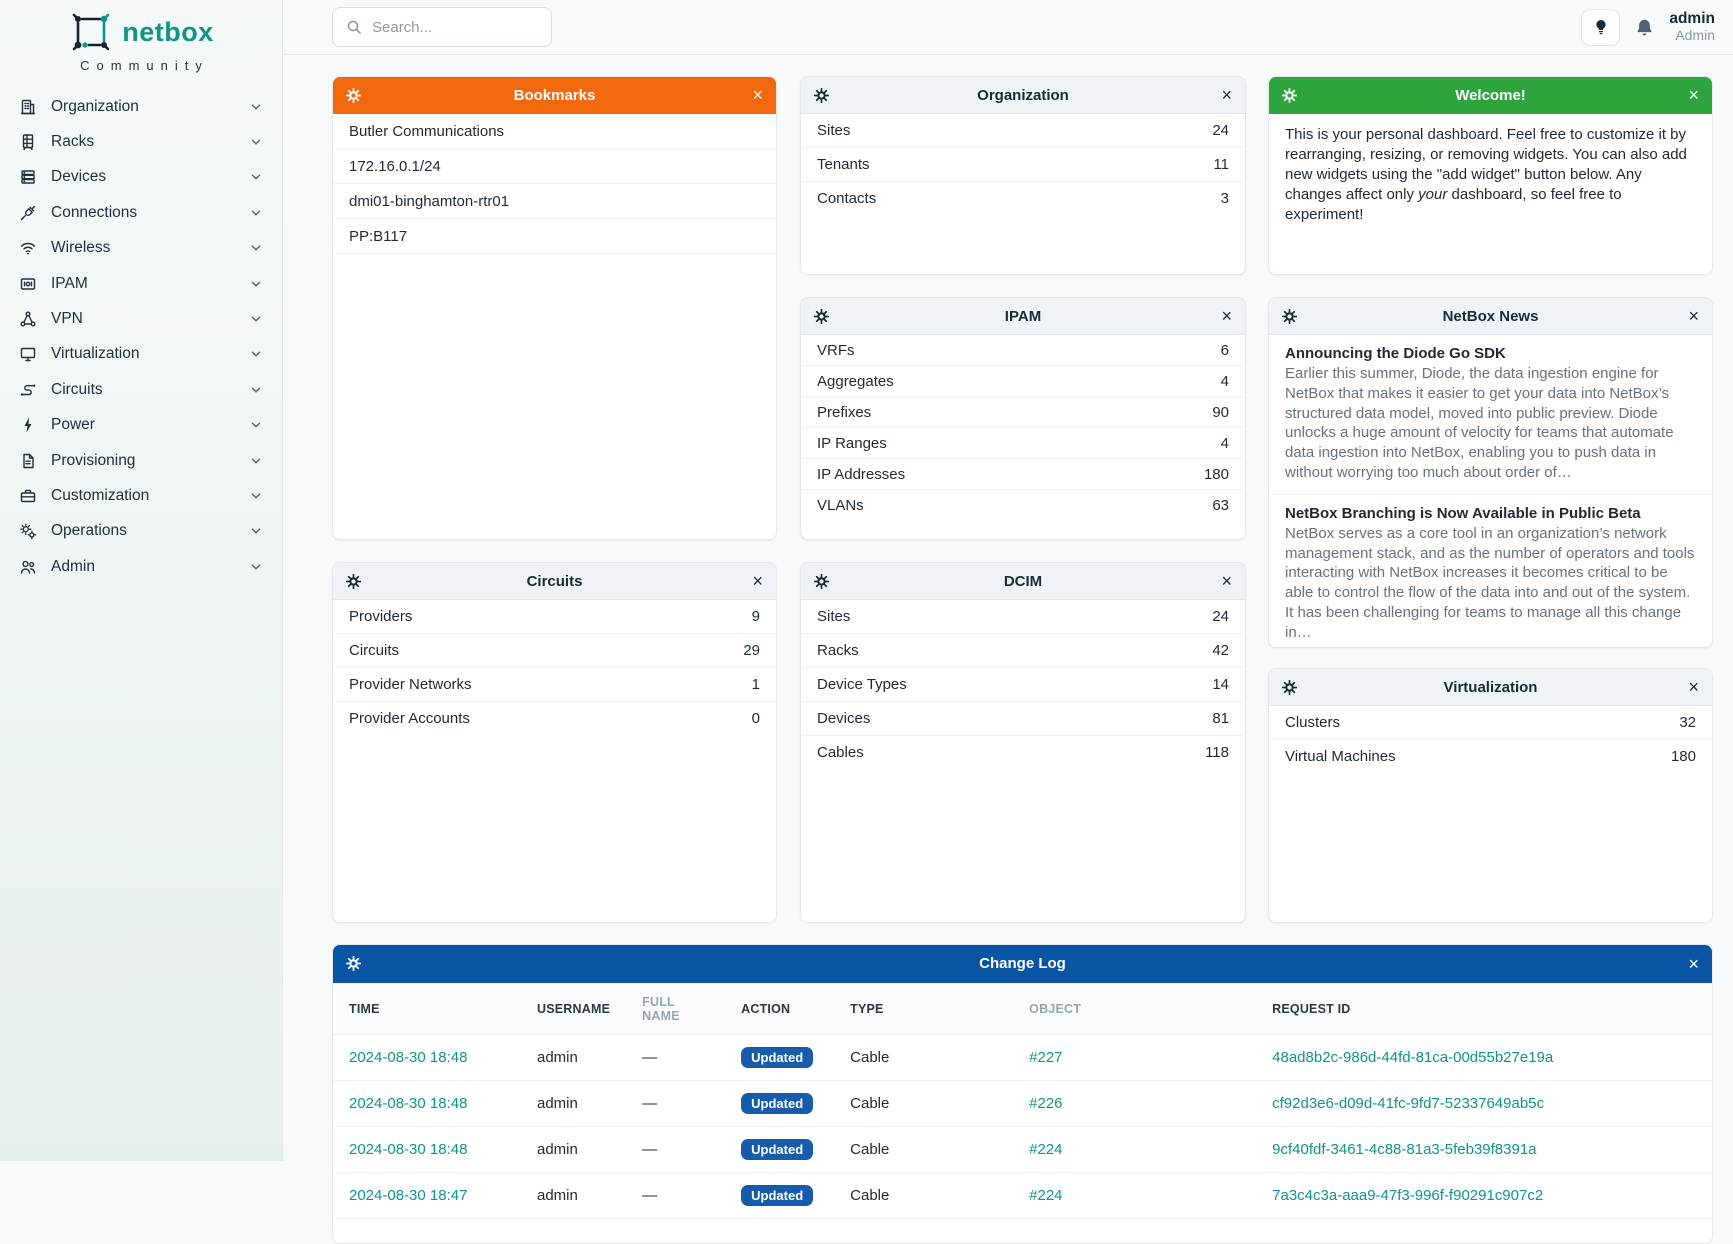 This screenshot has height=1244, width=1733. I want to click on lightbulb-icon, so click(1601, 27).